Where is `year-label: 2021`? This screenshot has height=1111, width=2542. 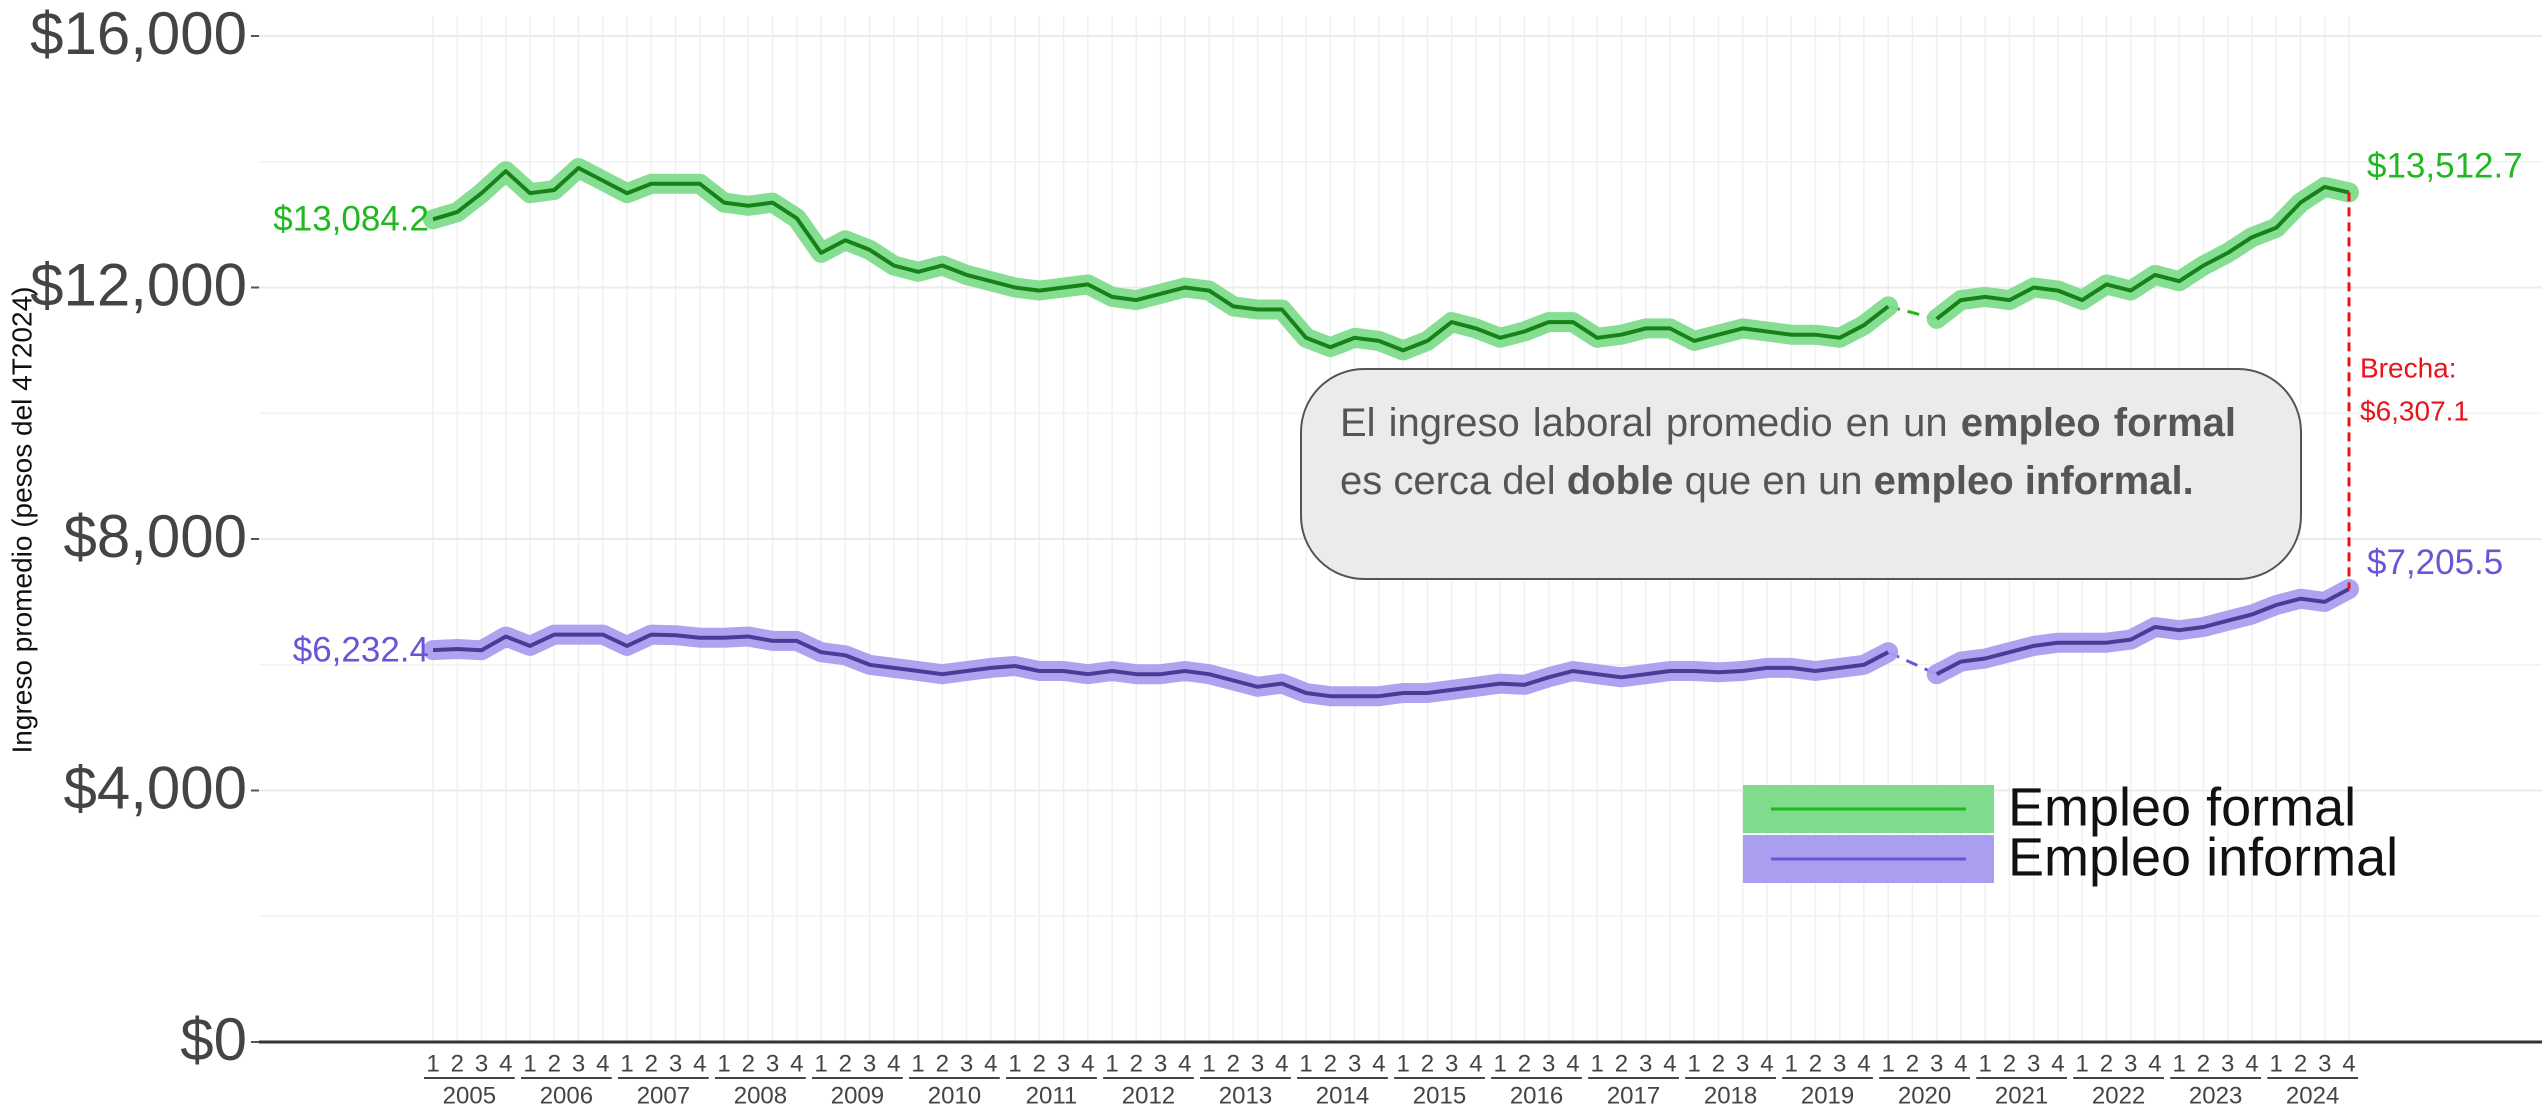 year-label: 2021 is located at coordinates (2021, 1095).